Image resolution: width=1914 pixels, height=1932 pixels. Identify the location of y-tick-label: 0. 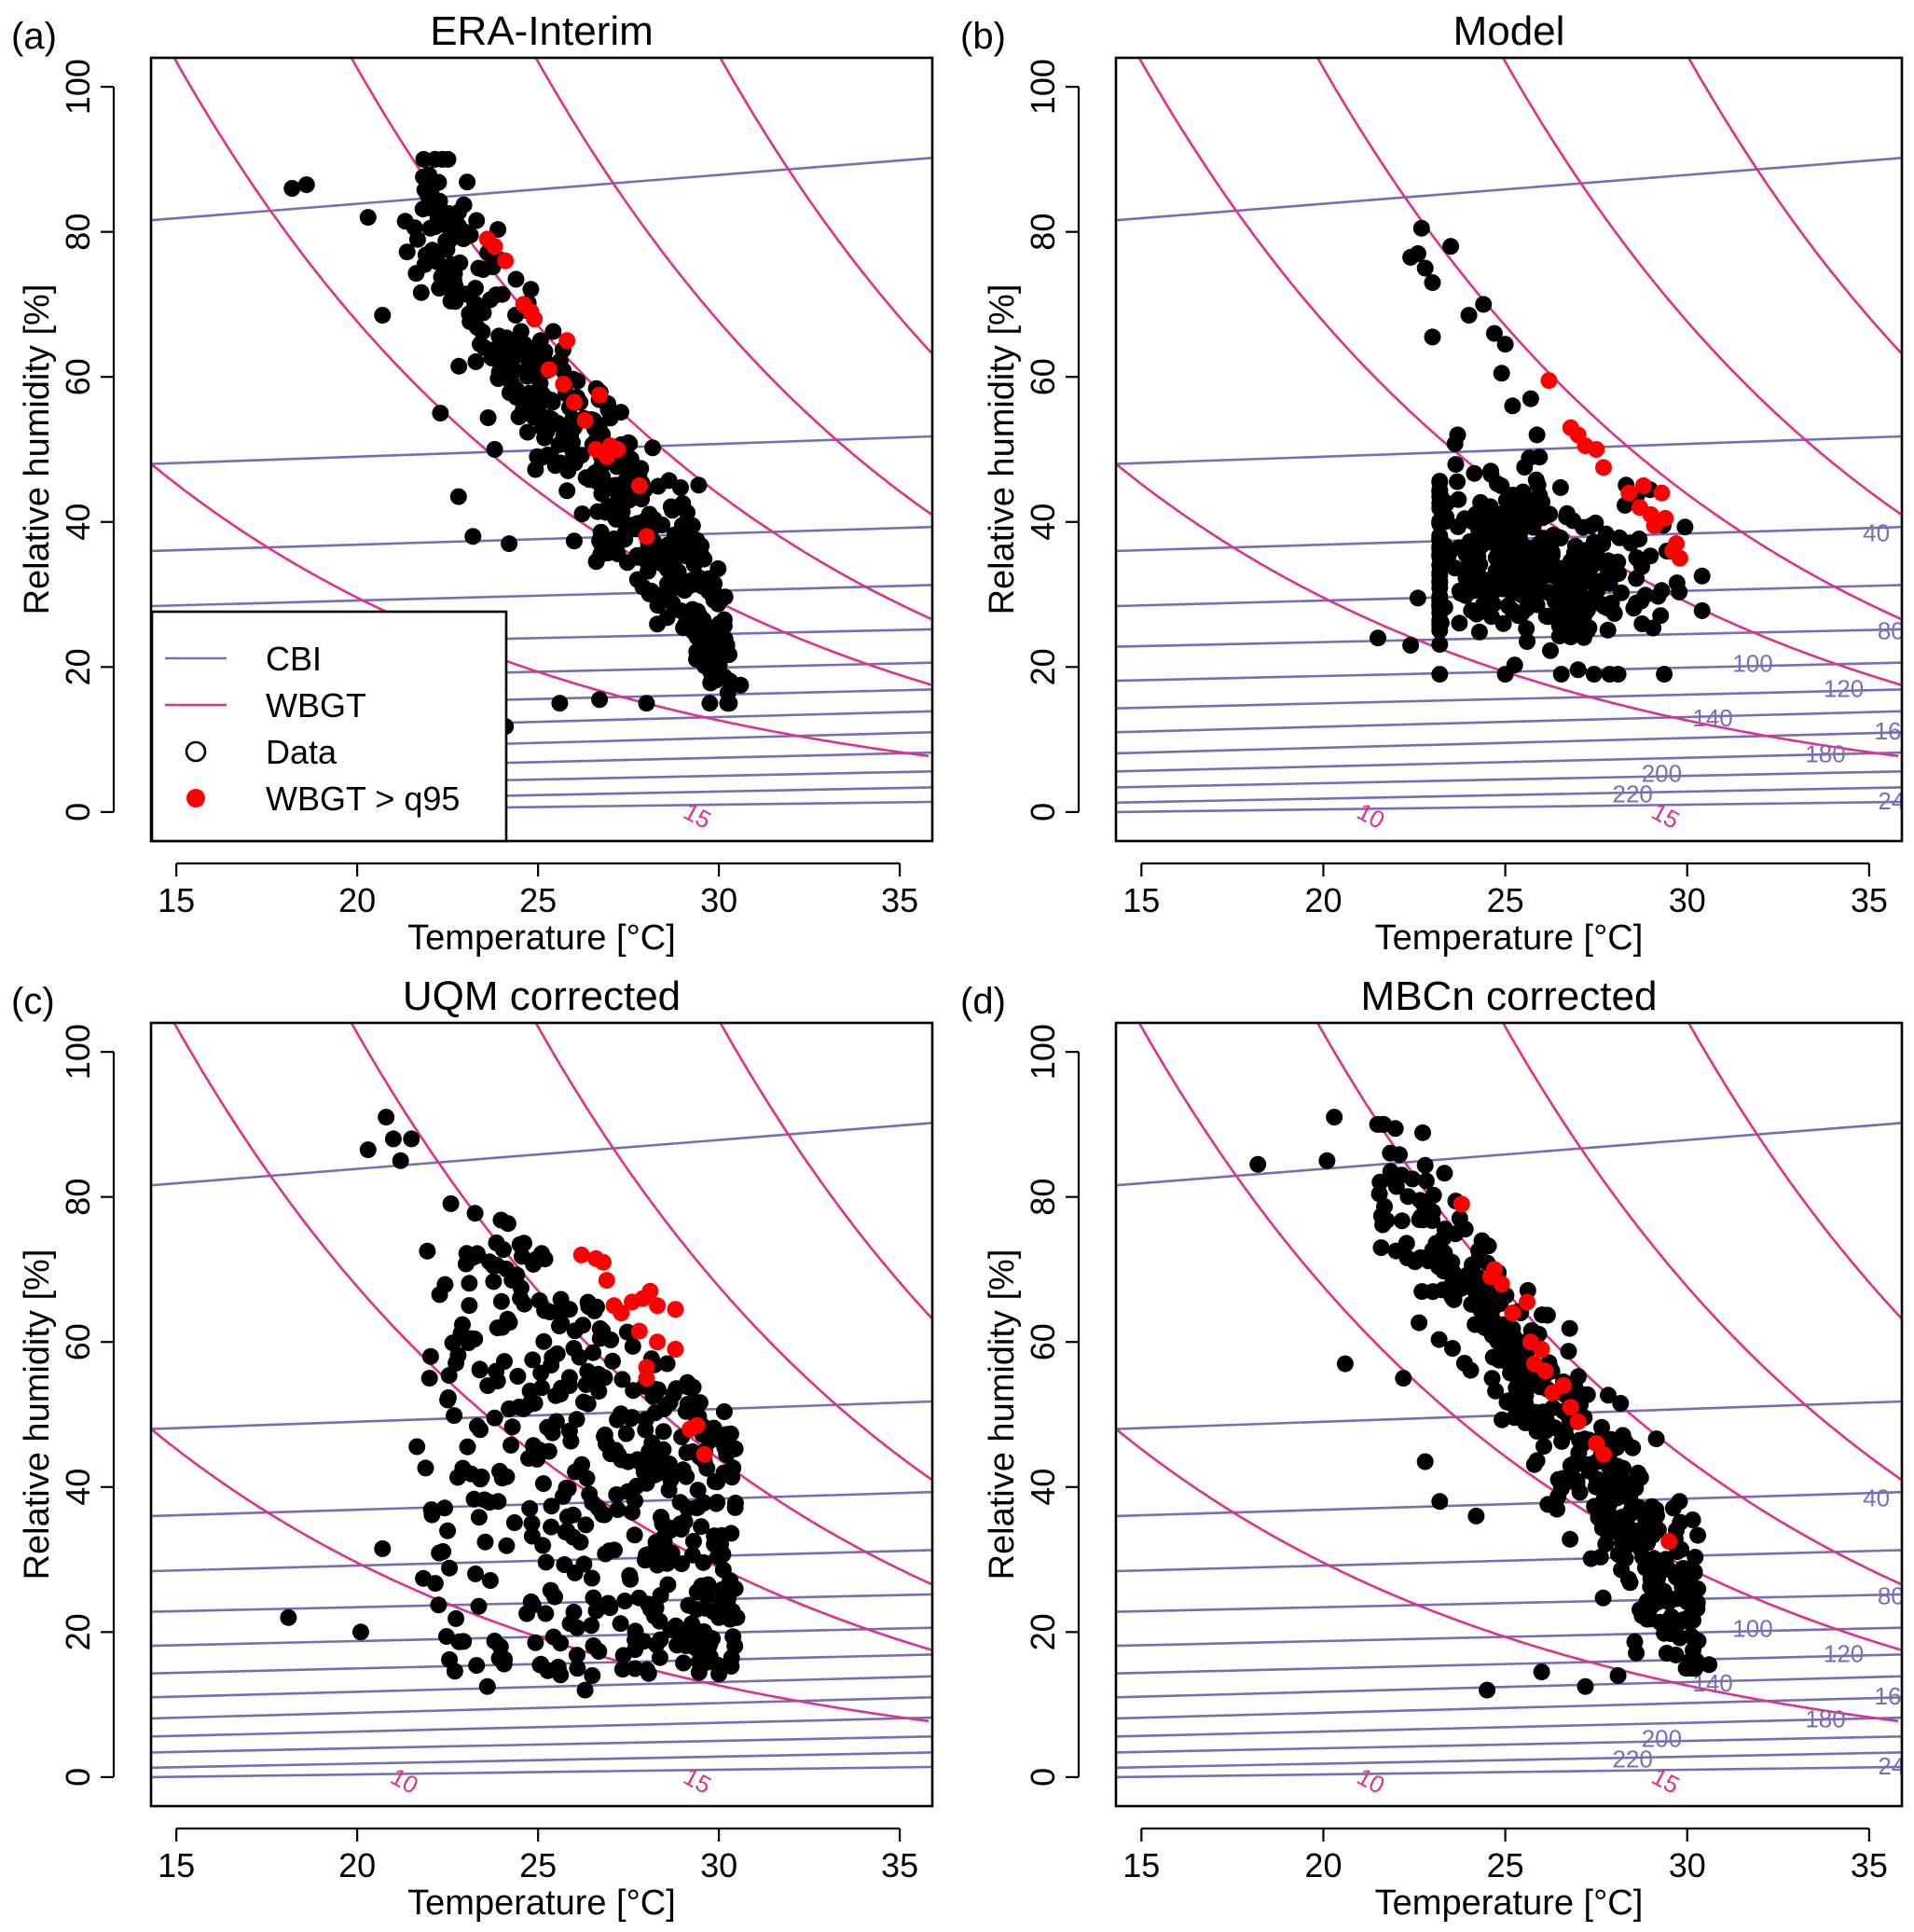
(78, 1778).